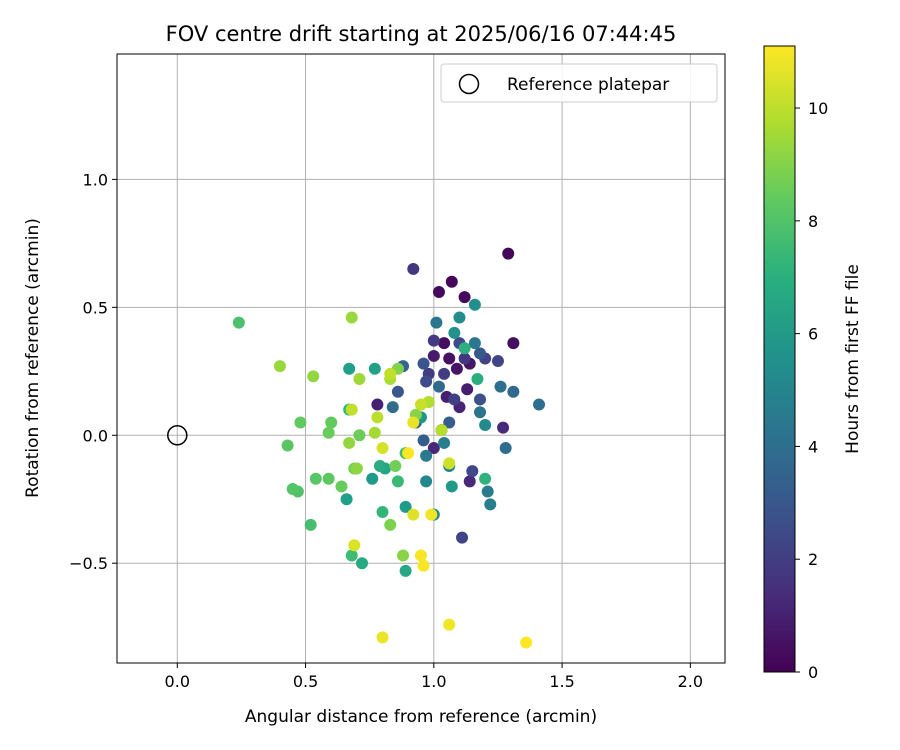 This screenshot has width=900, height=750. What do you see at coordinates (813, 672) in the screenshot?
I see `colorbar-tick-label: 0` at bounding box center [813, 672].